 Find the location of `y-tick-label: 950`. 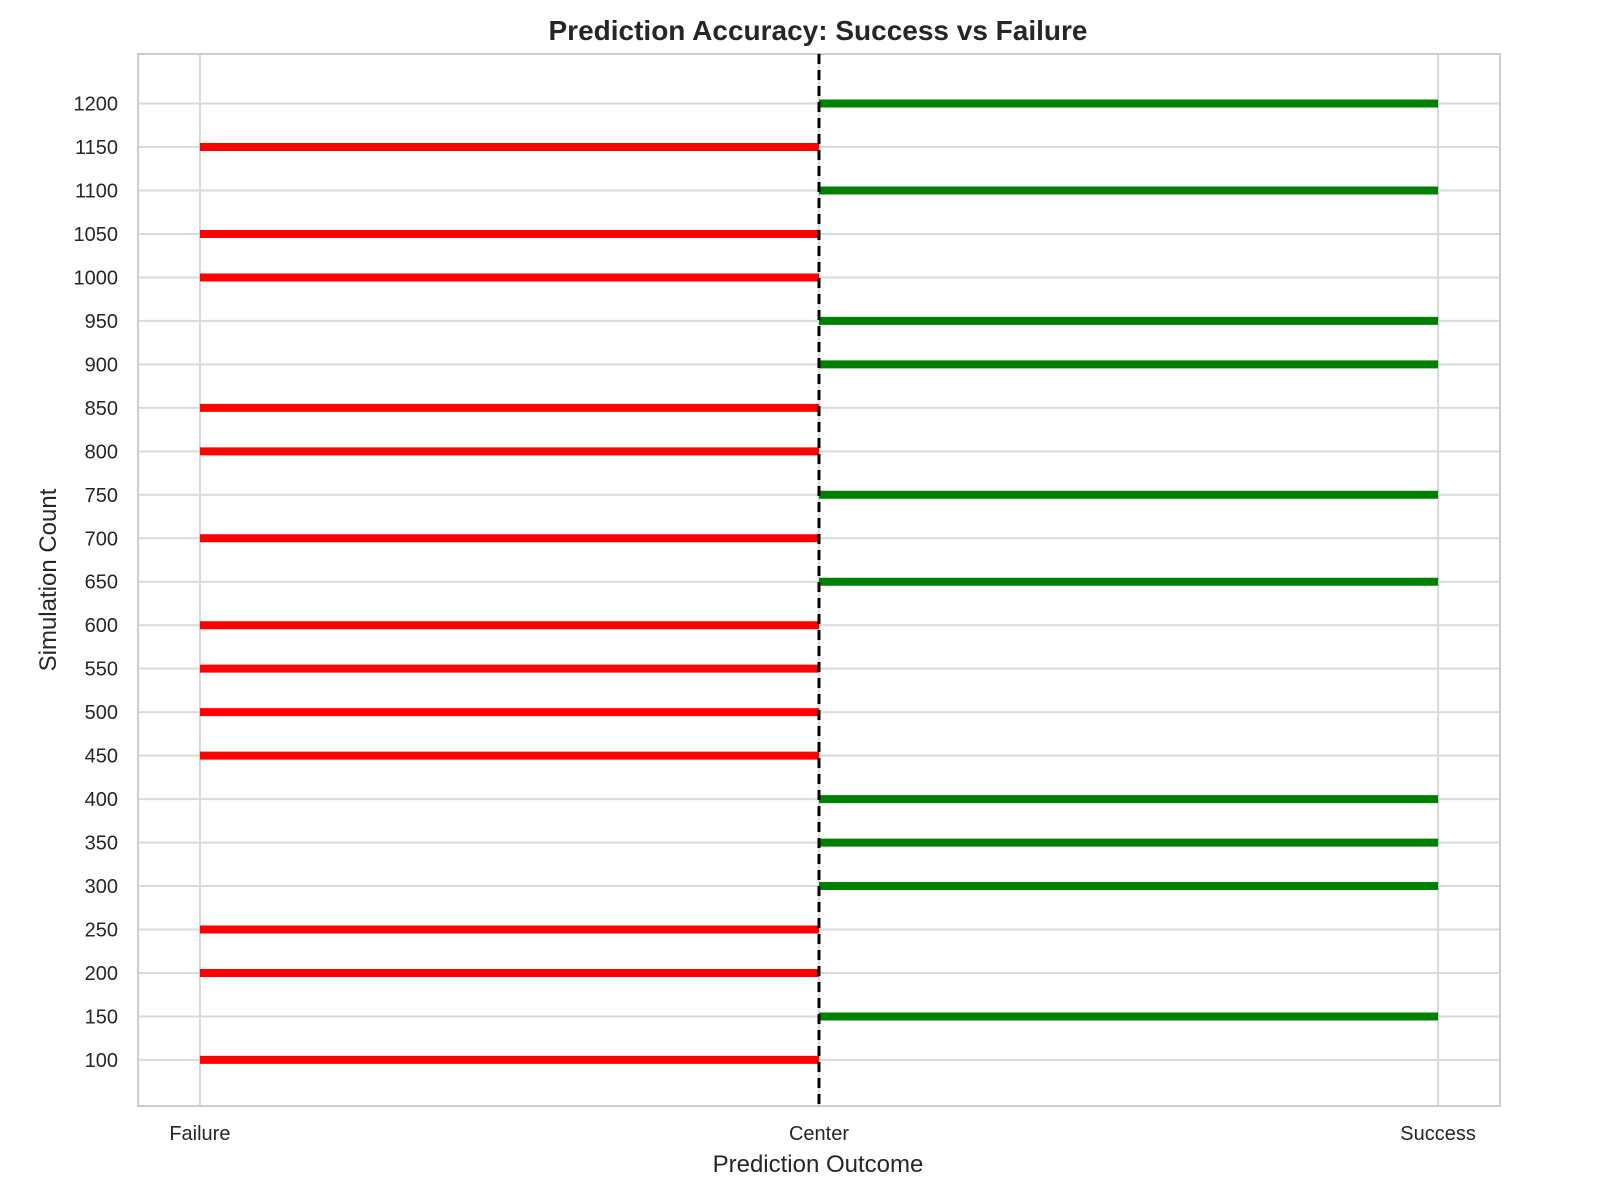

y-tick-label: 950 is located at coordinates (101, 322).